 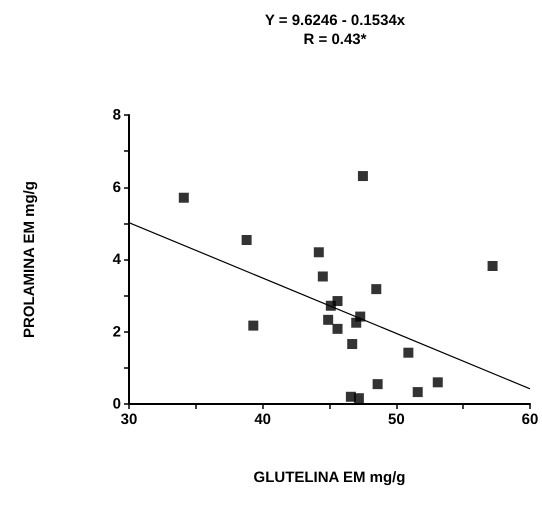 What do you see at coordinates (335, 39) in the screenshot?
I see `chart-subtitle: R = 0.43*` at bounding box center [335, 39].